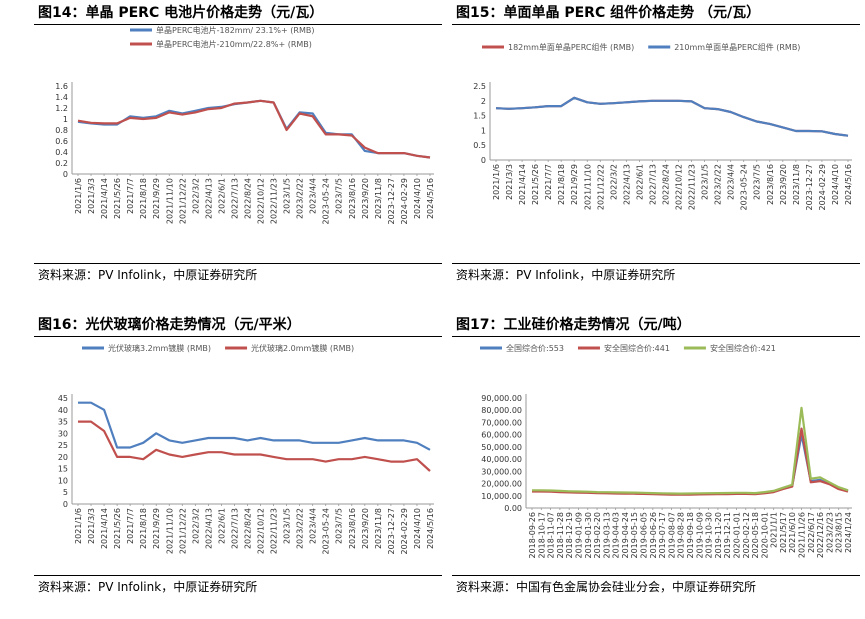  What do you see at coordinates (365, 528) in the screenshot?
I see `x-tick-label: 2023/9/20` at bounding box center [365, 528].